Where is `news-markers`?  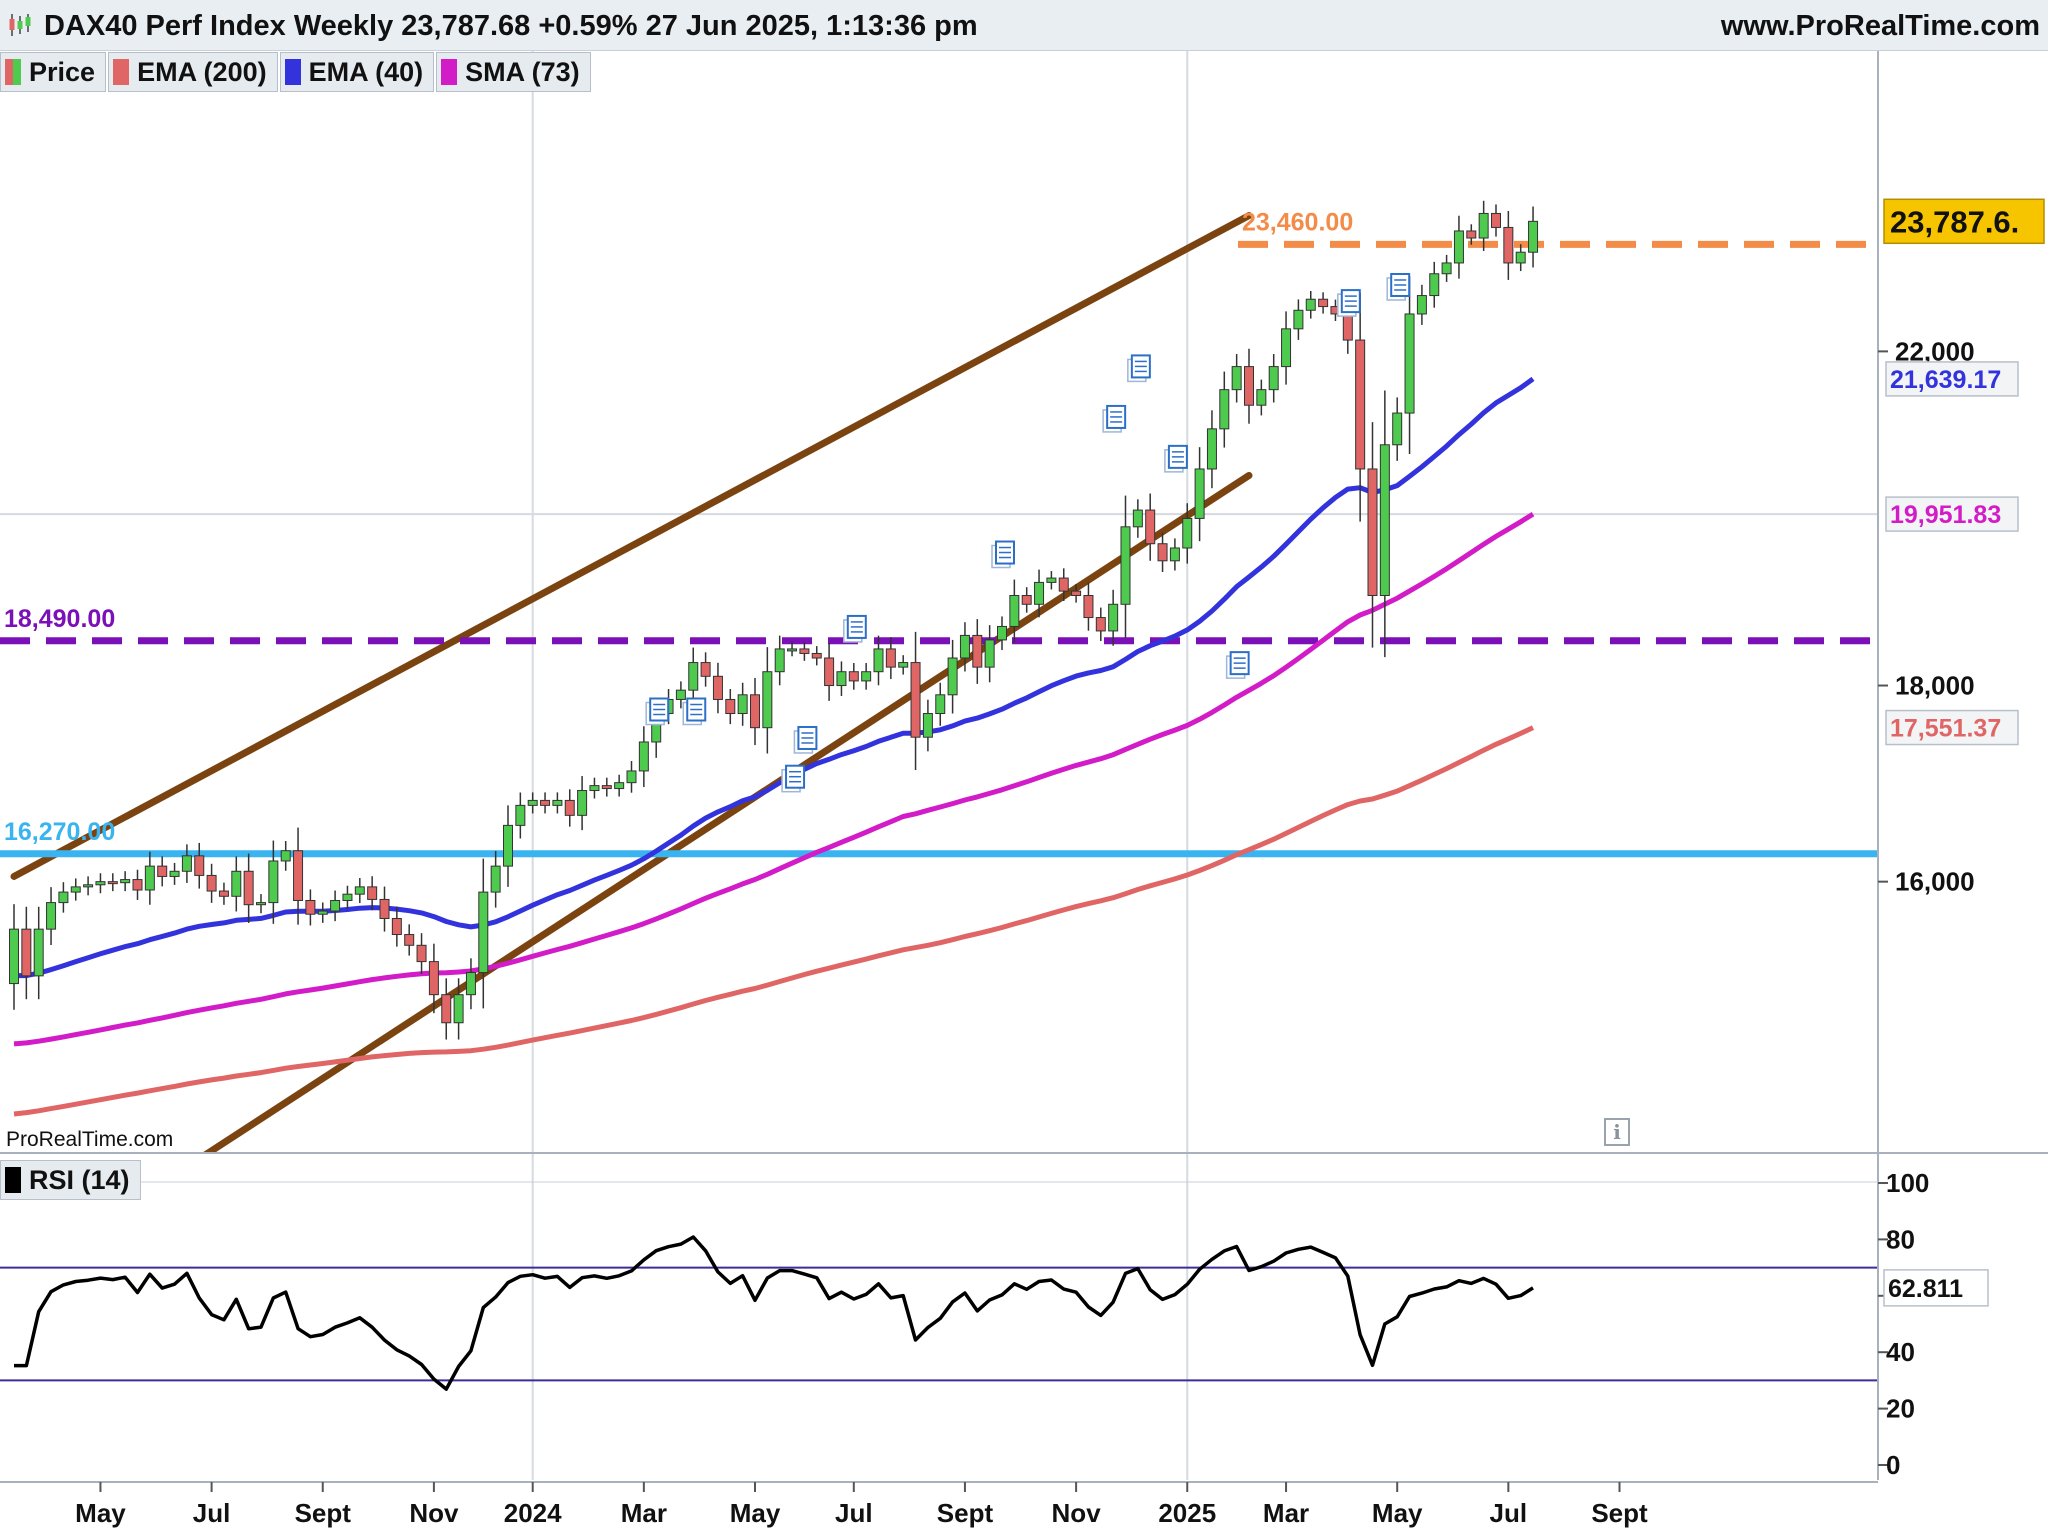 news-markers is located at coordinates (1028, 532).